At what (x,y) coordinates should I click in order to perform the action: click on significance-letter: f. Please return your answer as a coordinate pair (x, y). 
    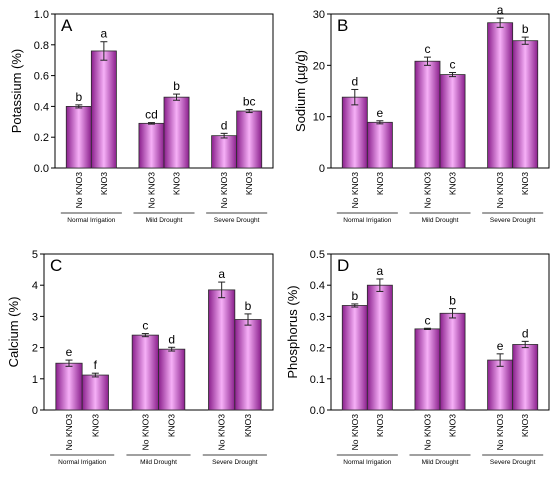
    Looking at the image, I should click on (96, 365).